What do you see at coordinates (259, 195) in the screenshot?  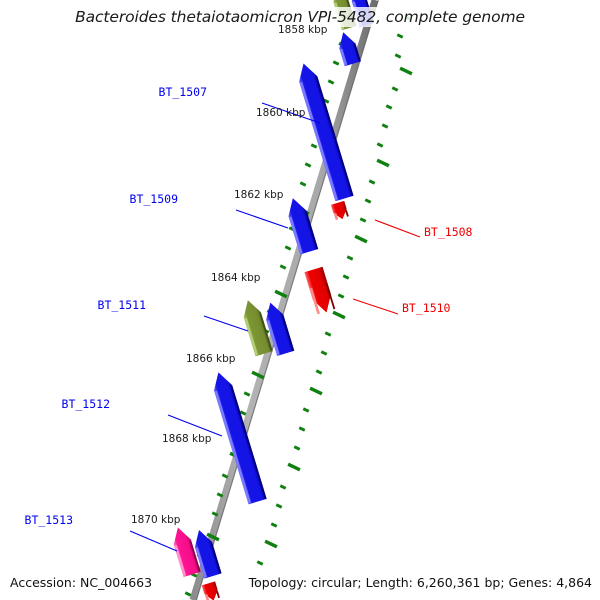 I see `axis-tick-label: 1862 kbp` at bounding box center [259, 195].